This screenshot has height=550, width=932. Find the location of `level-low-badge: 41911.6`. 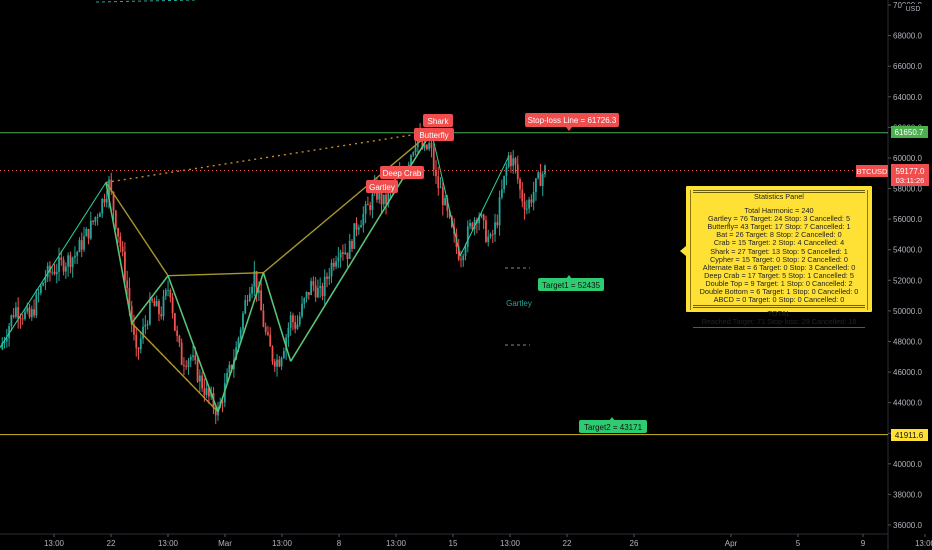

level-low-badge: 41911.6 is located at coordinates (909, 435).